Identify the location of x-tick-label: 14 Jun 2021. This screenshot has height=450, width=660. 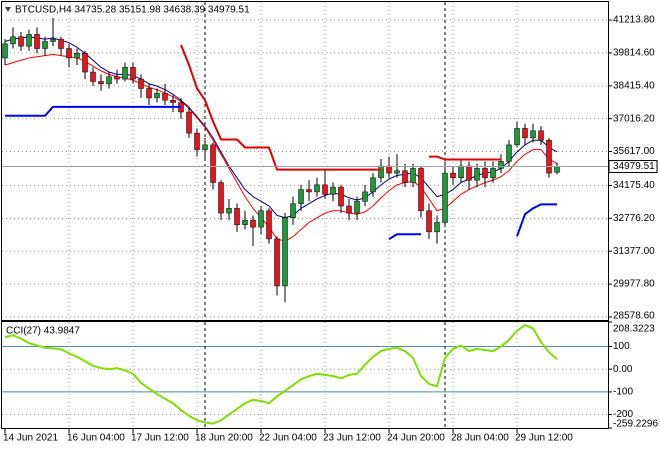
(30, 438).